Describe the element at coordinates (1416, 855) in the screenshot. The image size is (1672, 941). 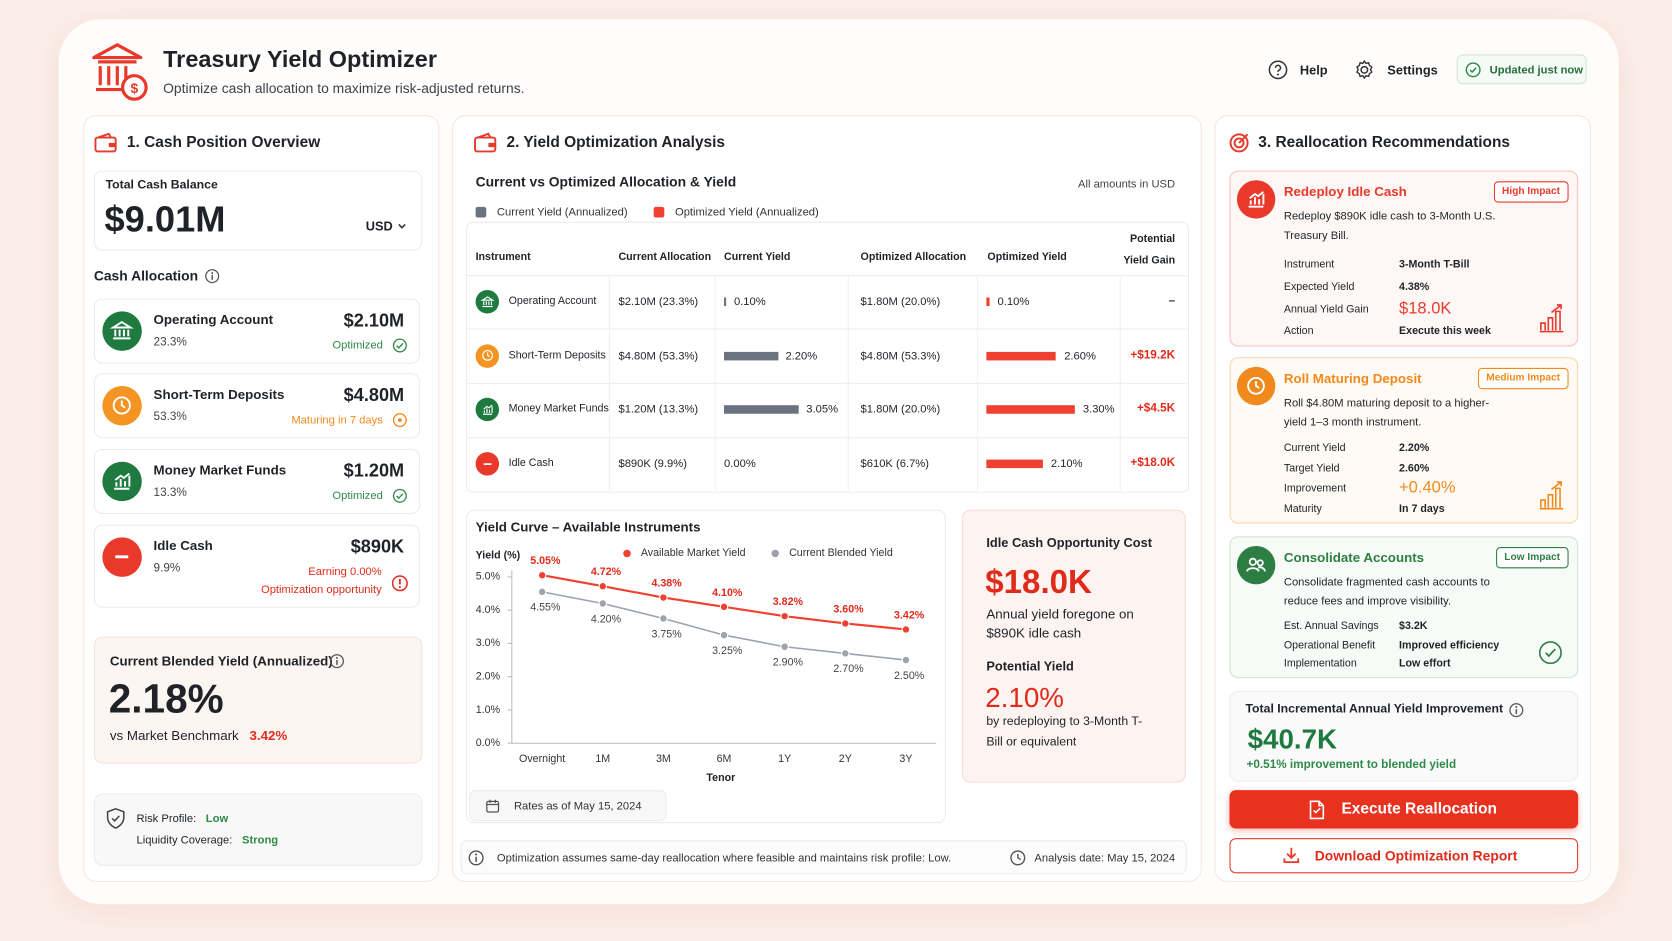
I see `download-label: Download Optimization Report` at that location.